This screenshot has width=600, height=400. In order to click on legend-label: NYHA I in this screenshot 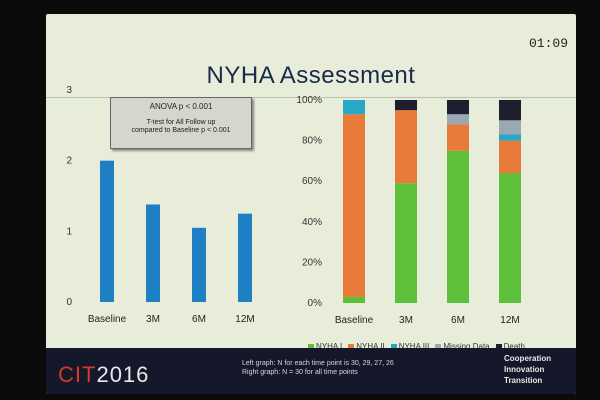, I will do `click(329, 346)`.